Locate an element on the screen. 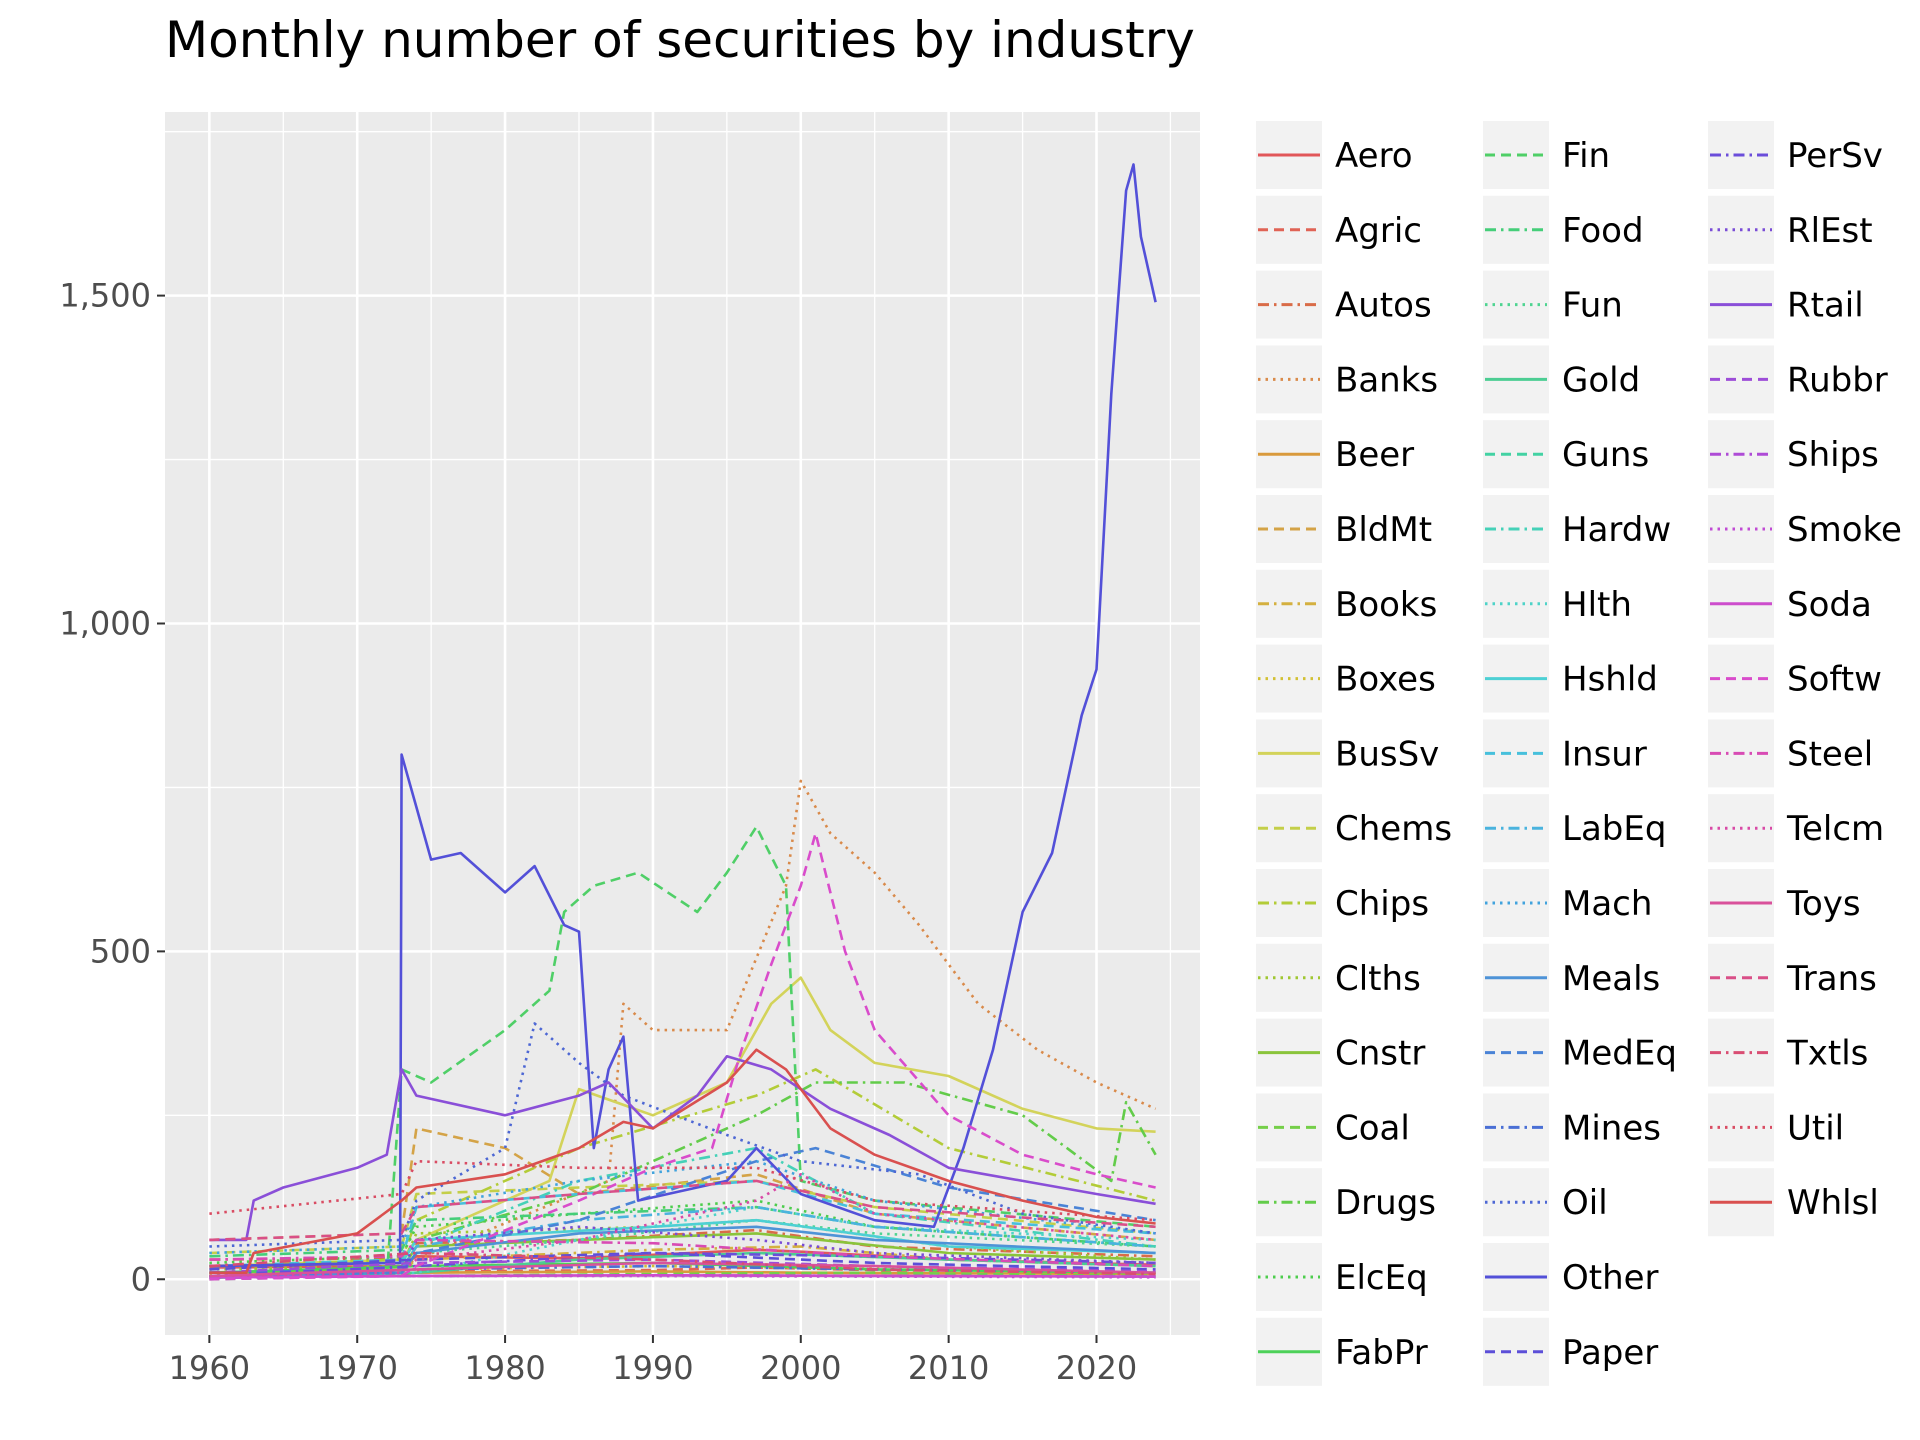 This screenshot has height=1440, width=1920. legend-label: Boxes is located at coordinates (1385, 680).